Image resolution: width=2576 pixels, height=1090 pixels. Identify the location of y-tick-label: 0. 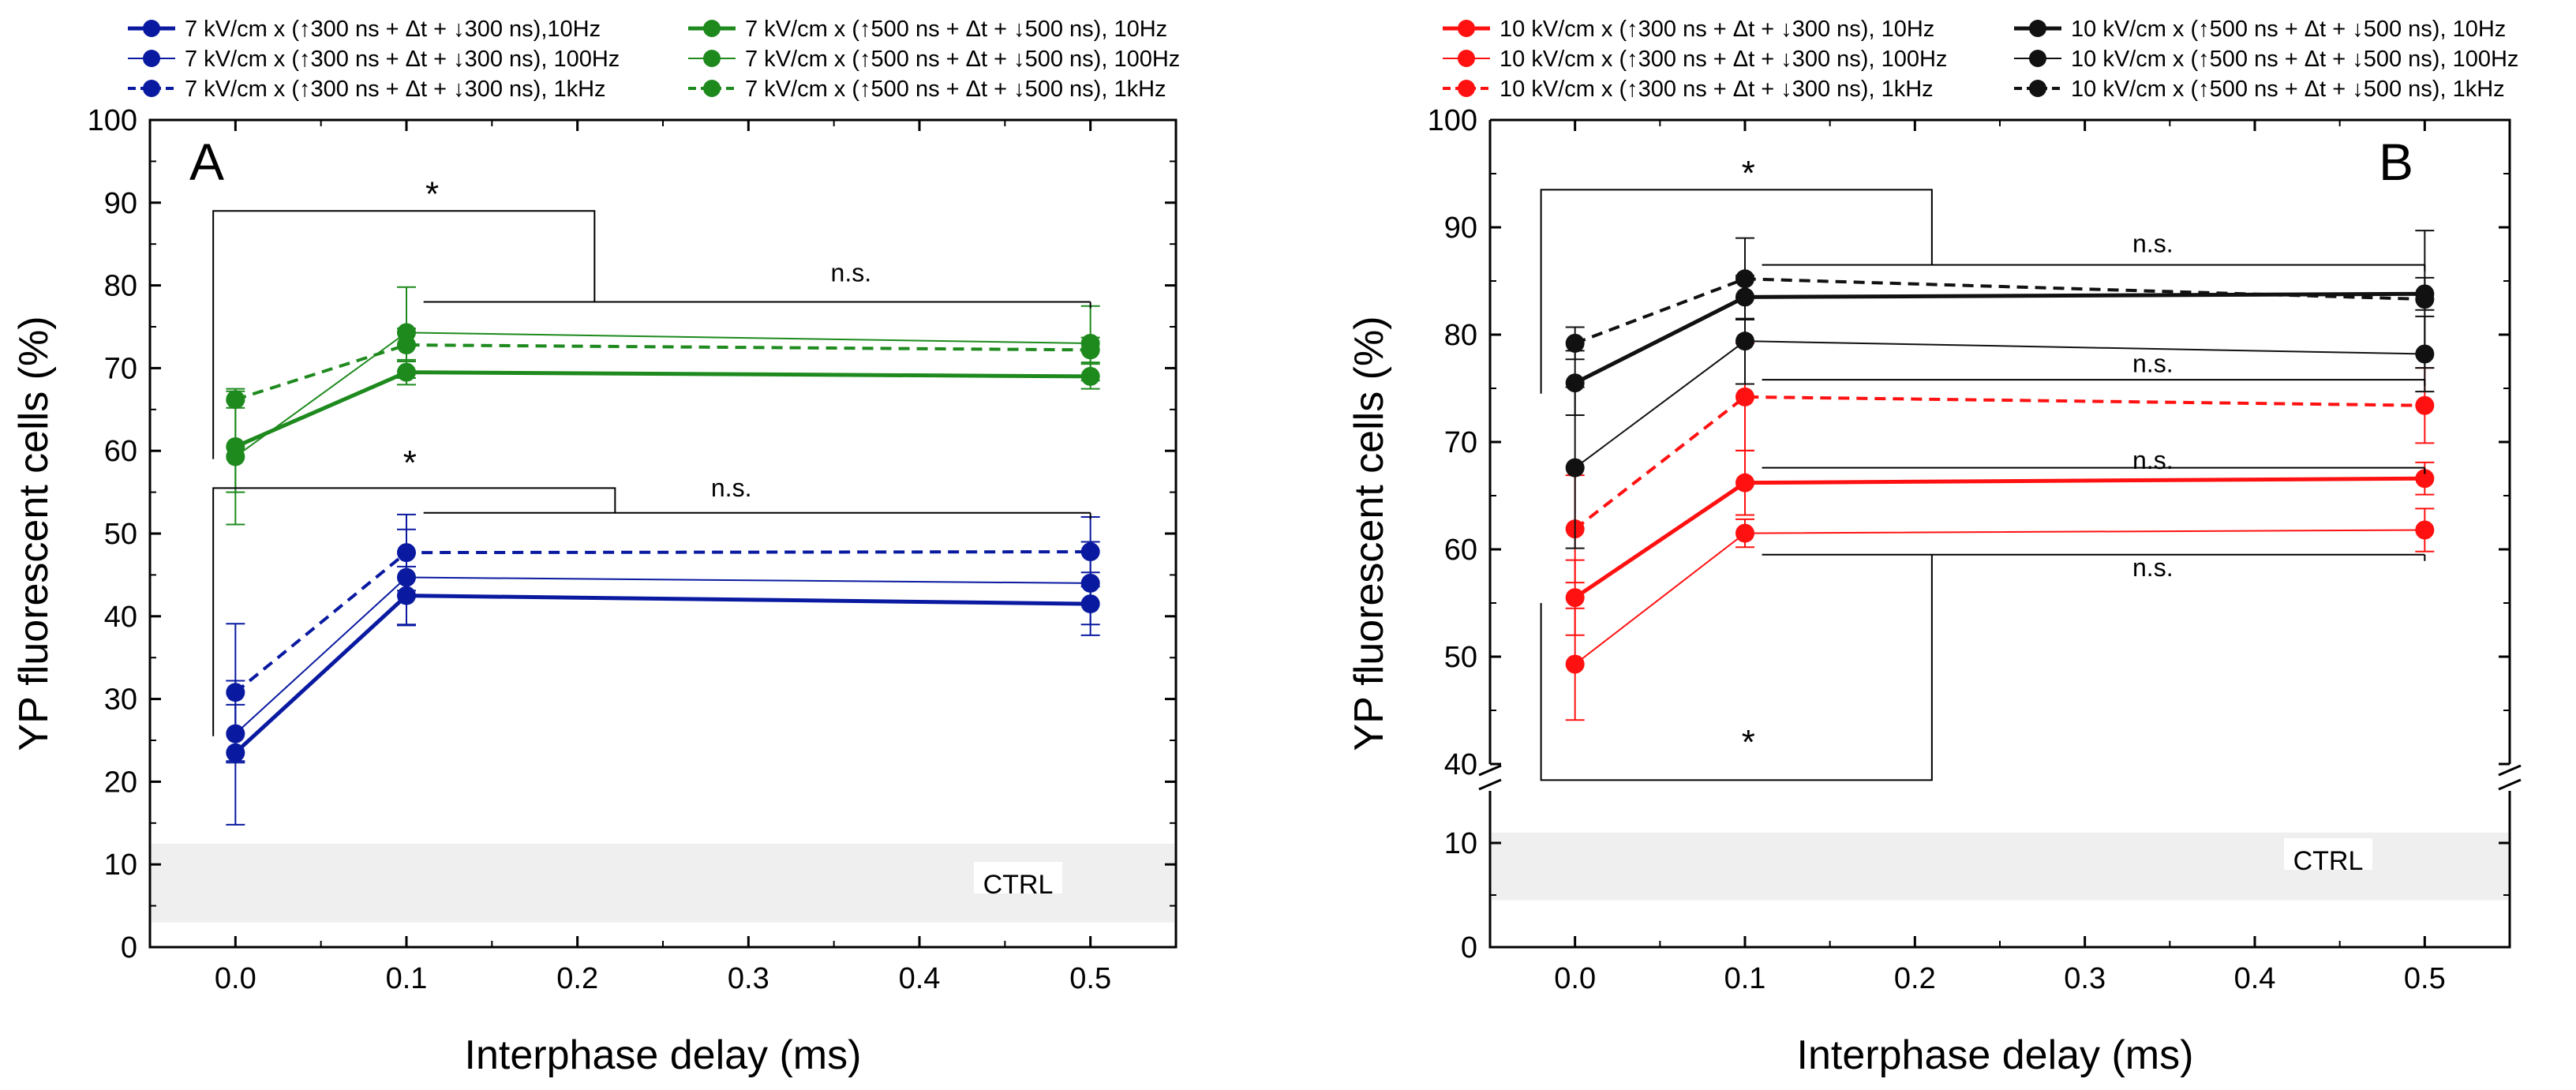
(1469, 948).